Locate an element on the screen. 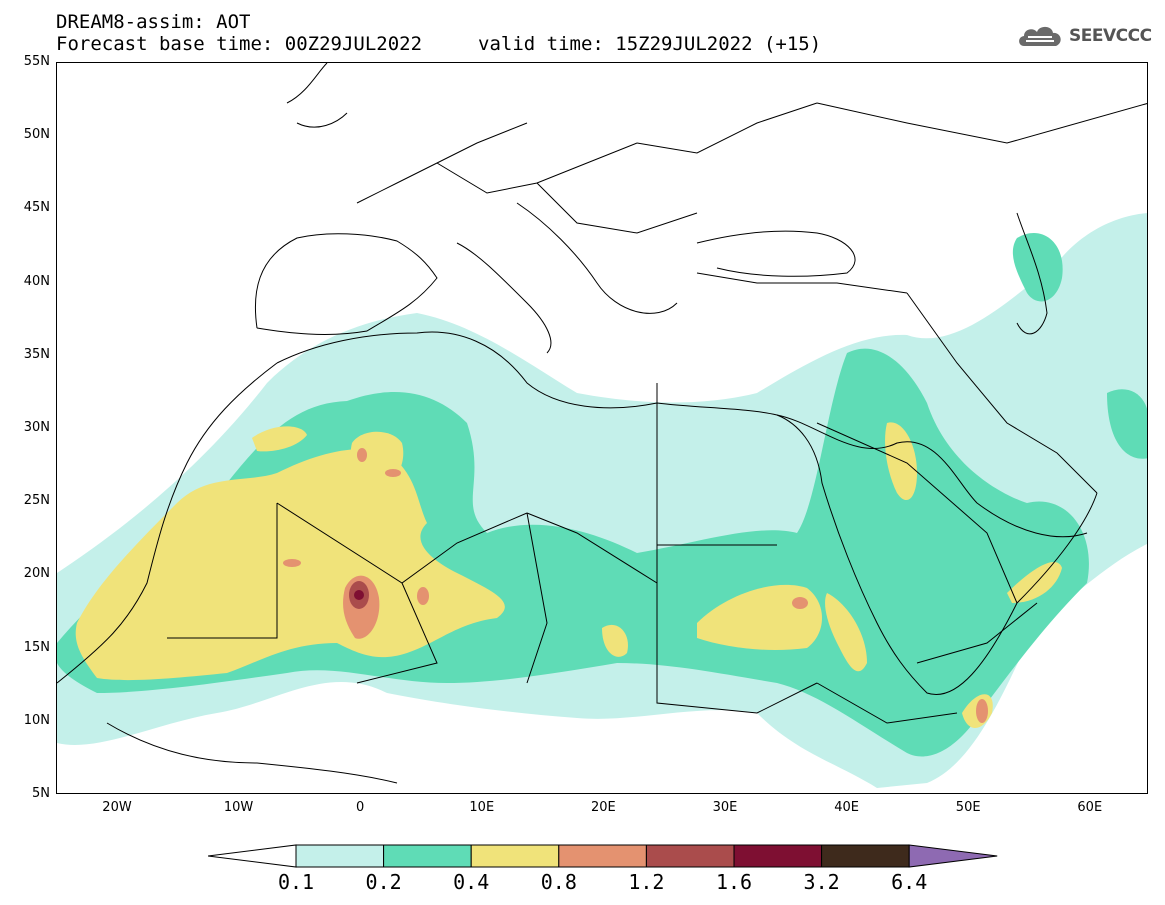 The width and height of the screenshot is (1165, 905). aot-level-0.8-spot-d is located at coordinates (362, 455).